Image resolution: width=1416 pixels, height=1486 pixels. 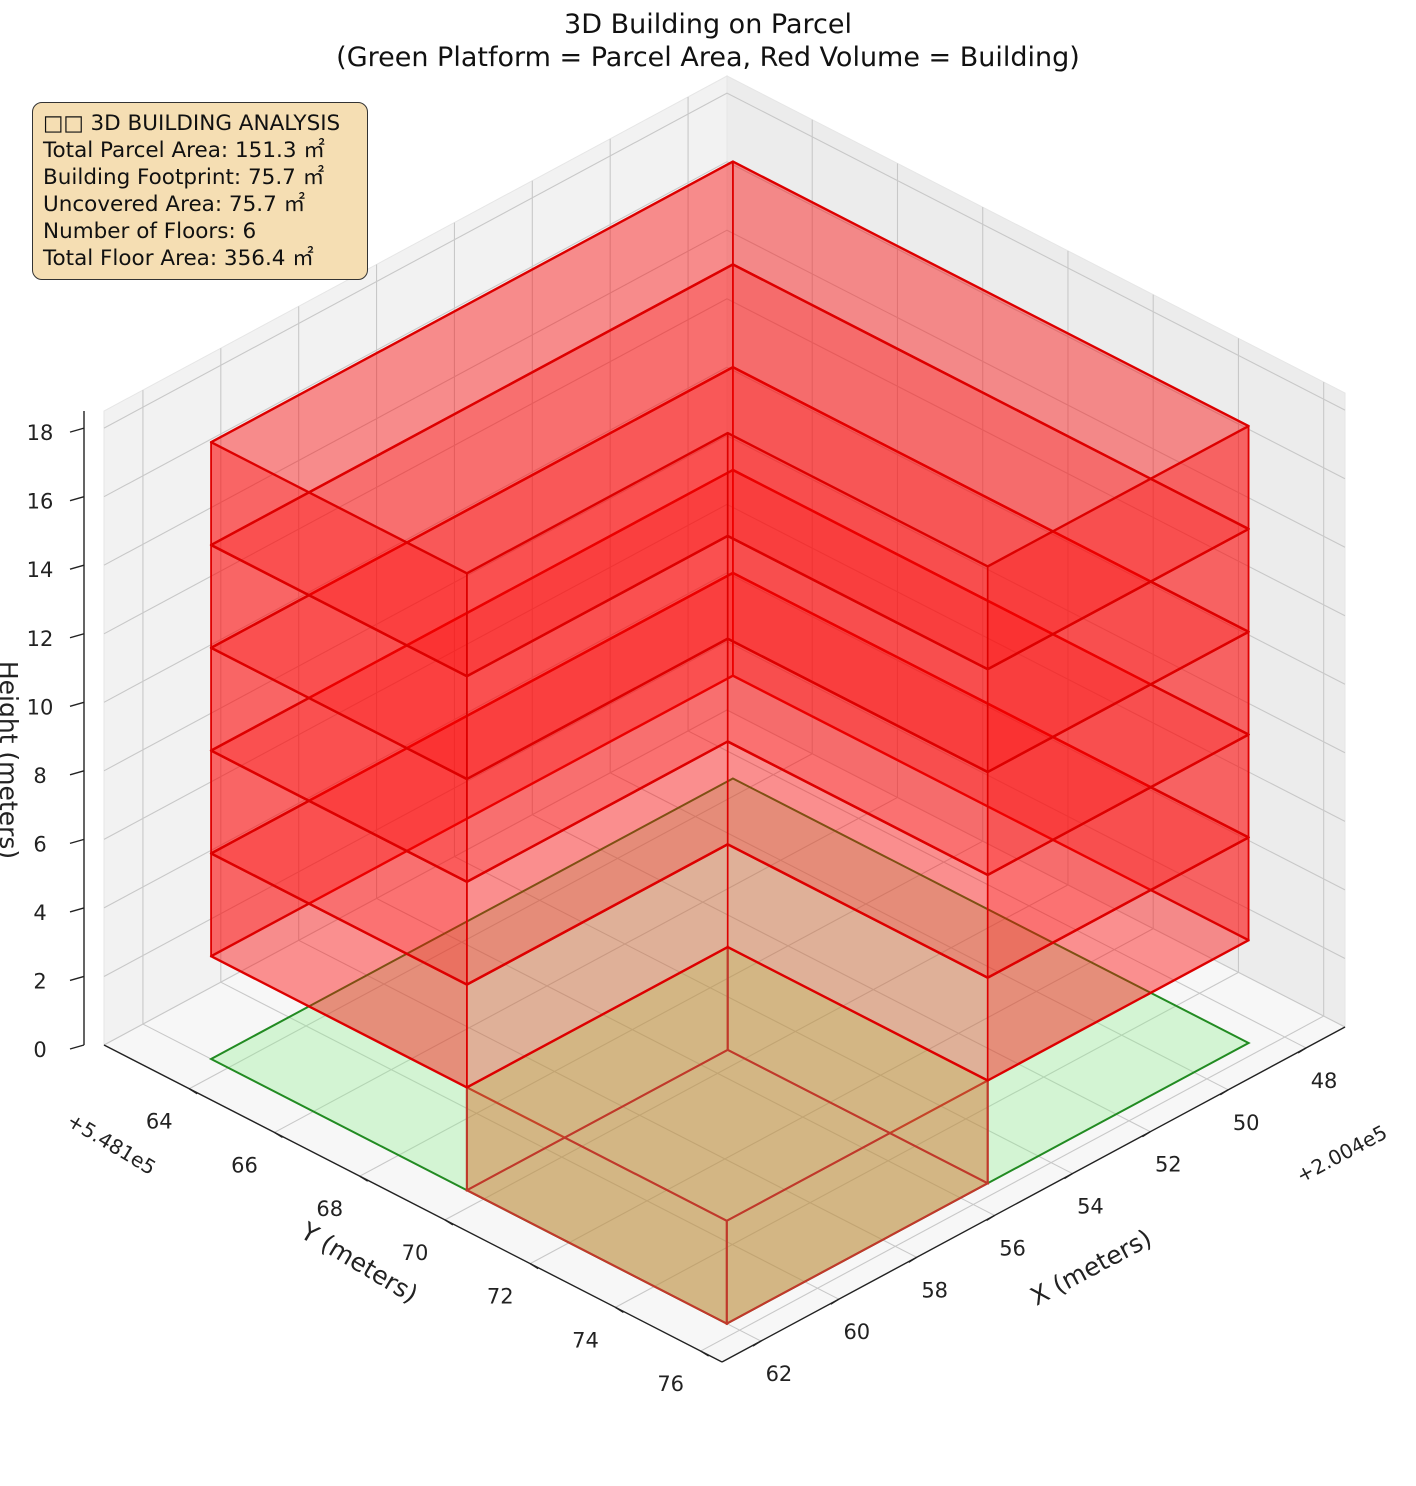 What do you see at coordinates (1168, 1165) in the screenshot?
I see `x-tick-label: 52` at bounding box center [1168, 1165].